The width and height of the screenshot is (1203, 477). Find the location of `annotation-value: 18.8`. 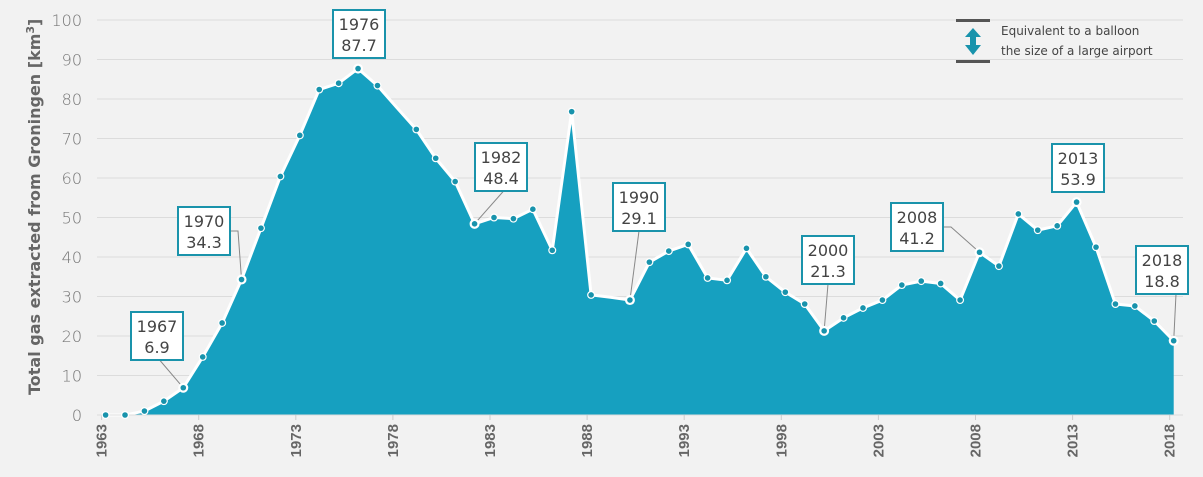

annotation-value: 18.8 is located at coordinates (1162, 281).